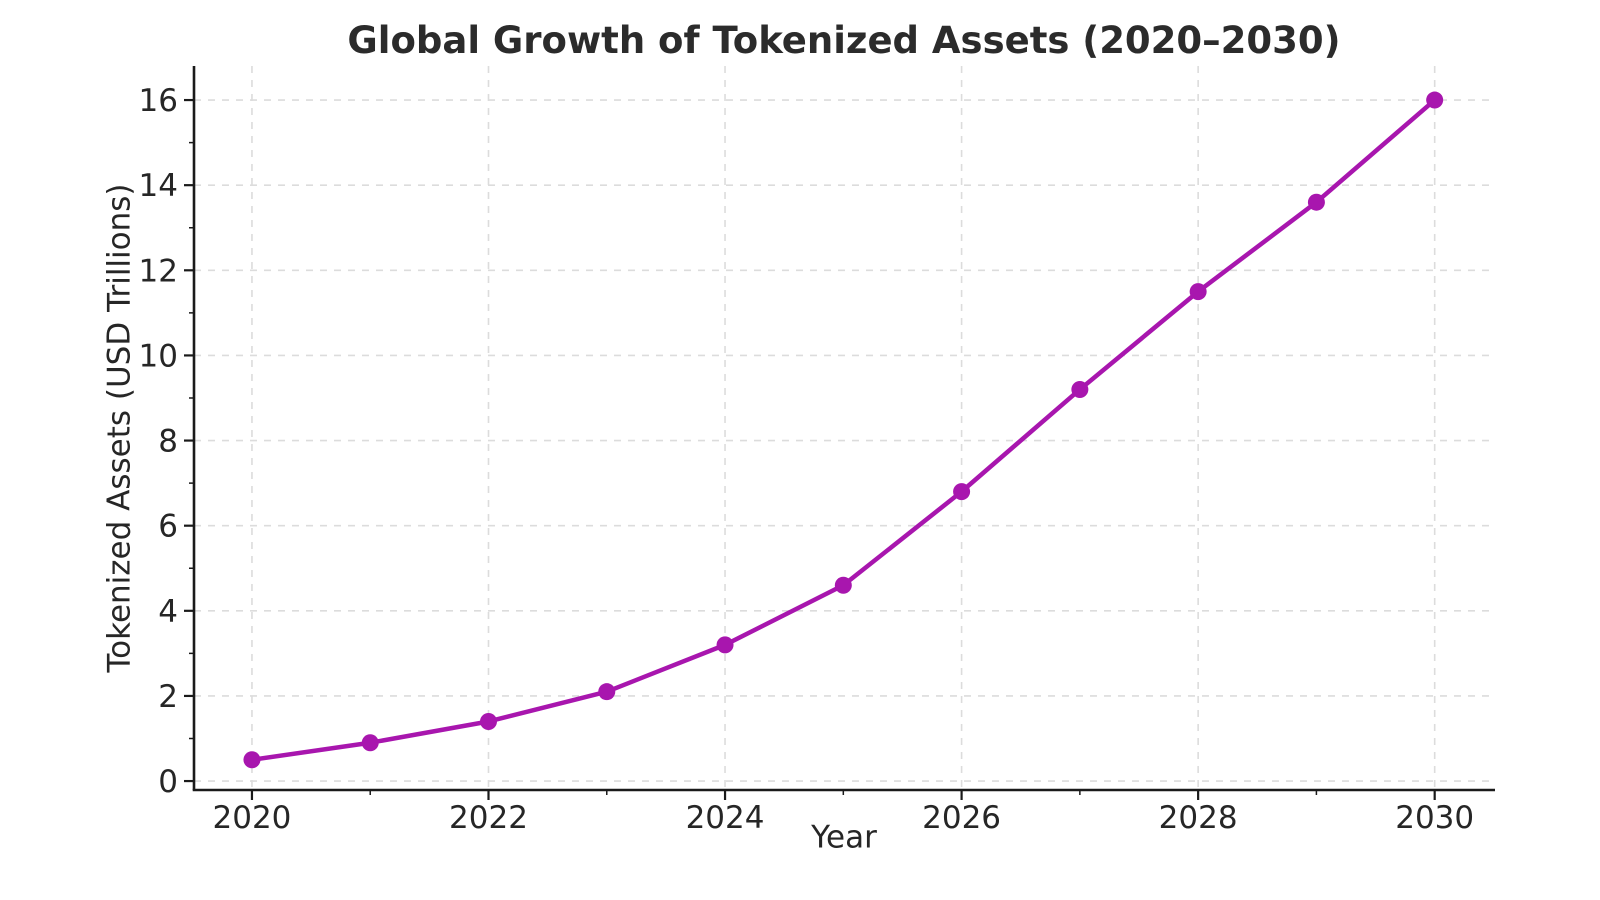 The width and height of the screenshot is (1600, 900). What do you see at coordinates (158, 186) in the screenshot?
I see `y-tick-label: 14` at bounding box center [158, 186].